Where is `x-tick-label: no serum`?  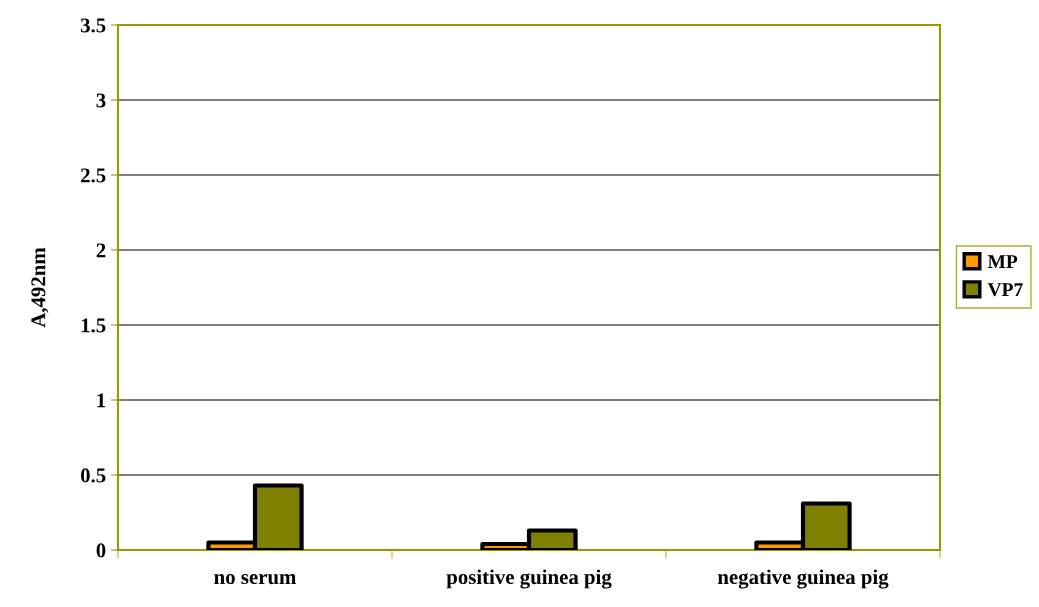
x-tick-label: no serum is located at coordinates (255, 579).